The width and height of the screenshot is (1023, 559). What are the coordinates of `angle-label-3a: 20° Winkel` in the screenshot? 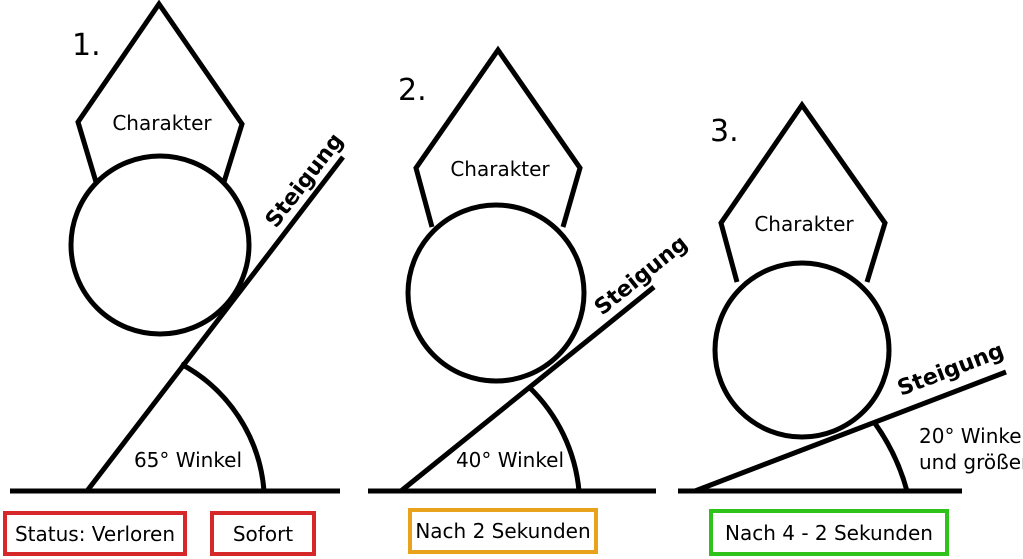 It's located at (971, 436).